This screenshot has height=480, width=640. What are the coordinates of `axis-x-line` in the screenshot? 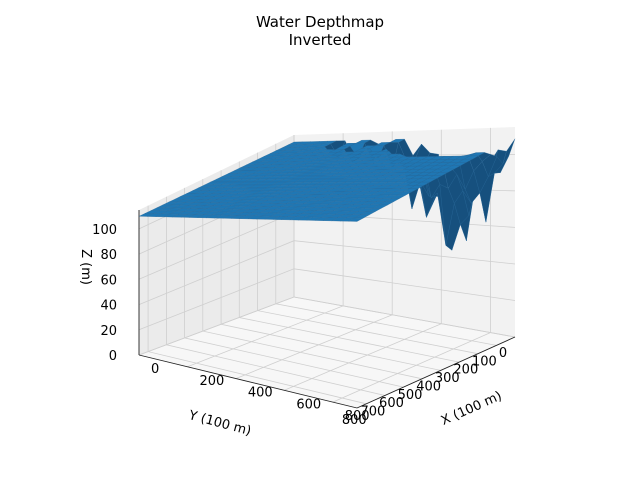 It's located at (436, 372).